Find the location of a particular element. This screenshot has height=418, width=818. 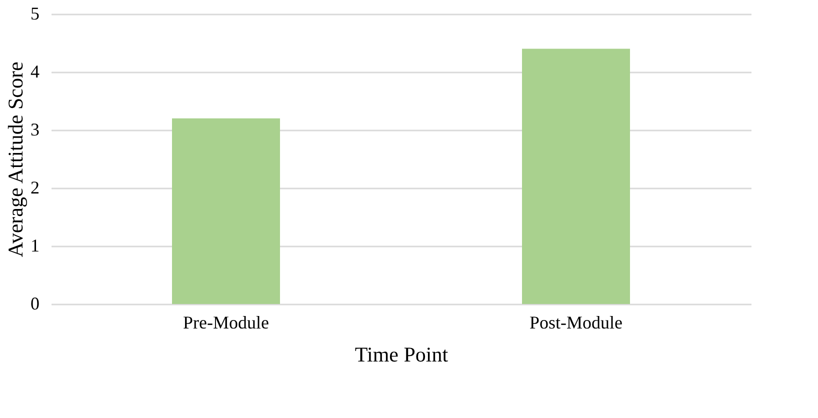

y-tick-label: 5 is located at coordinates (35, 14).